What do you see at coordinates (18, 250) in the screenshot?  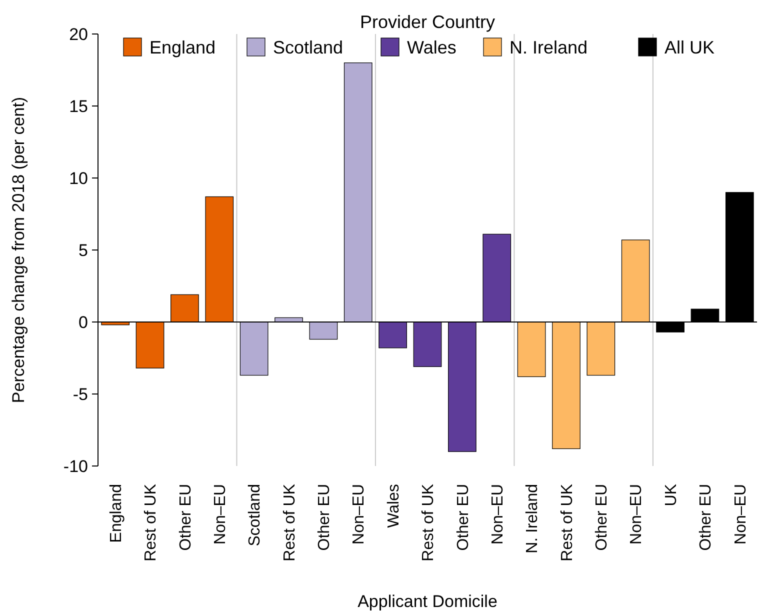 I see `y-axis-title: Percentage change from 2018 (per cent)` at bounding box center [18, 250].